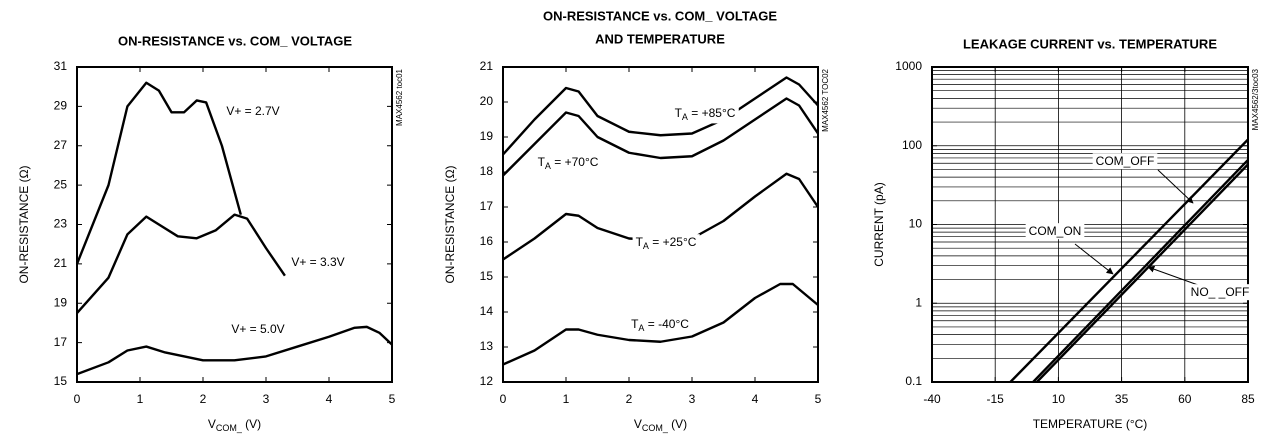  What do you see at coordinates (487, 241) in the screenshot?
I see `y-tick-label: 16` at bounding box center [487, 241].